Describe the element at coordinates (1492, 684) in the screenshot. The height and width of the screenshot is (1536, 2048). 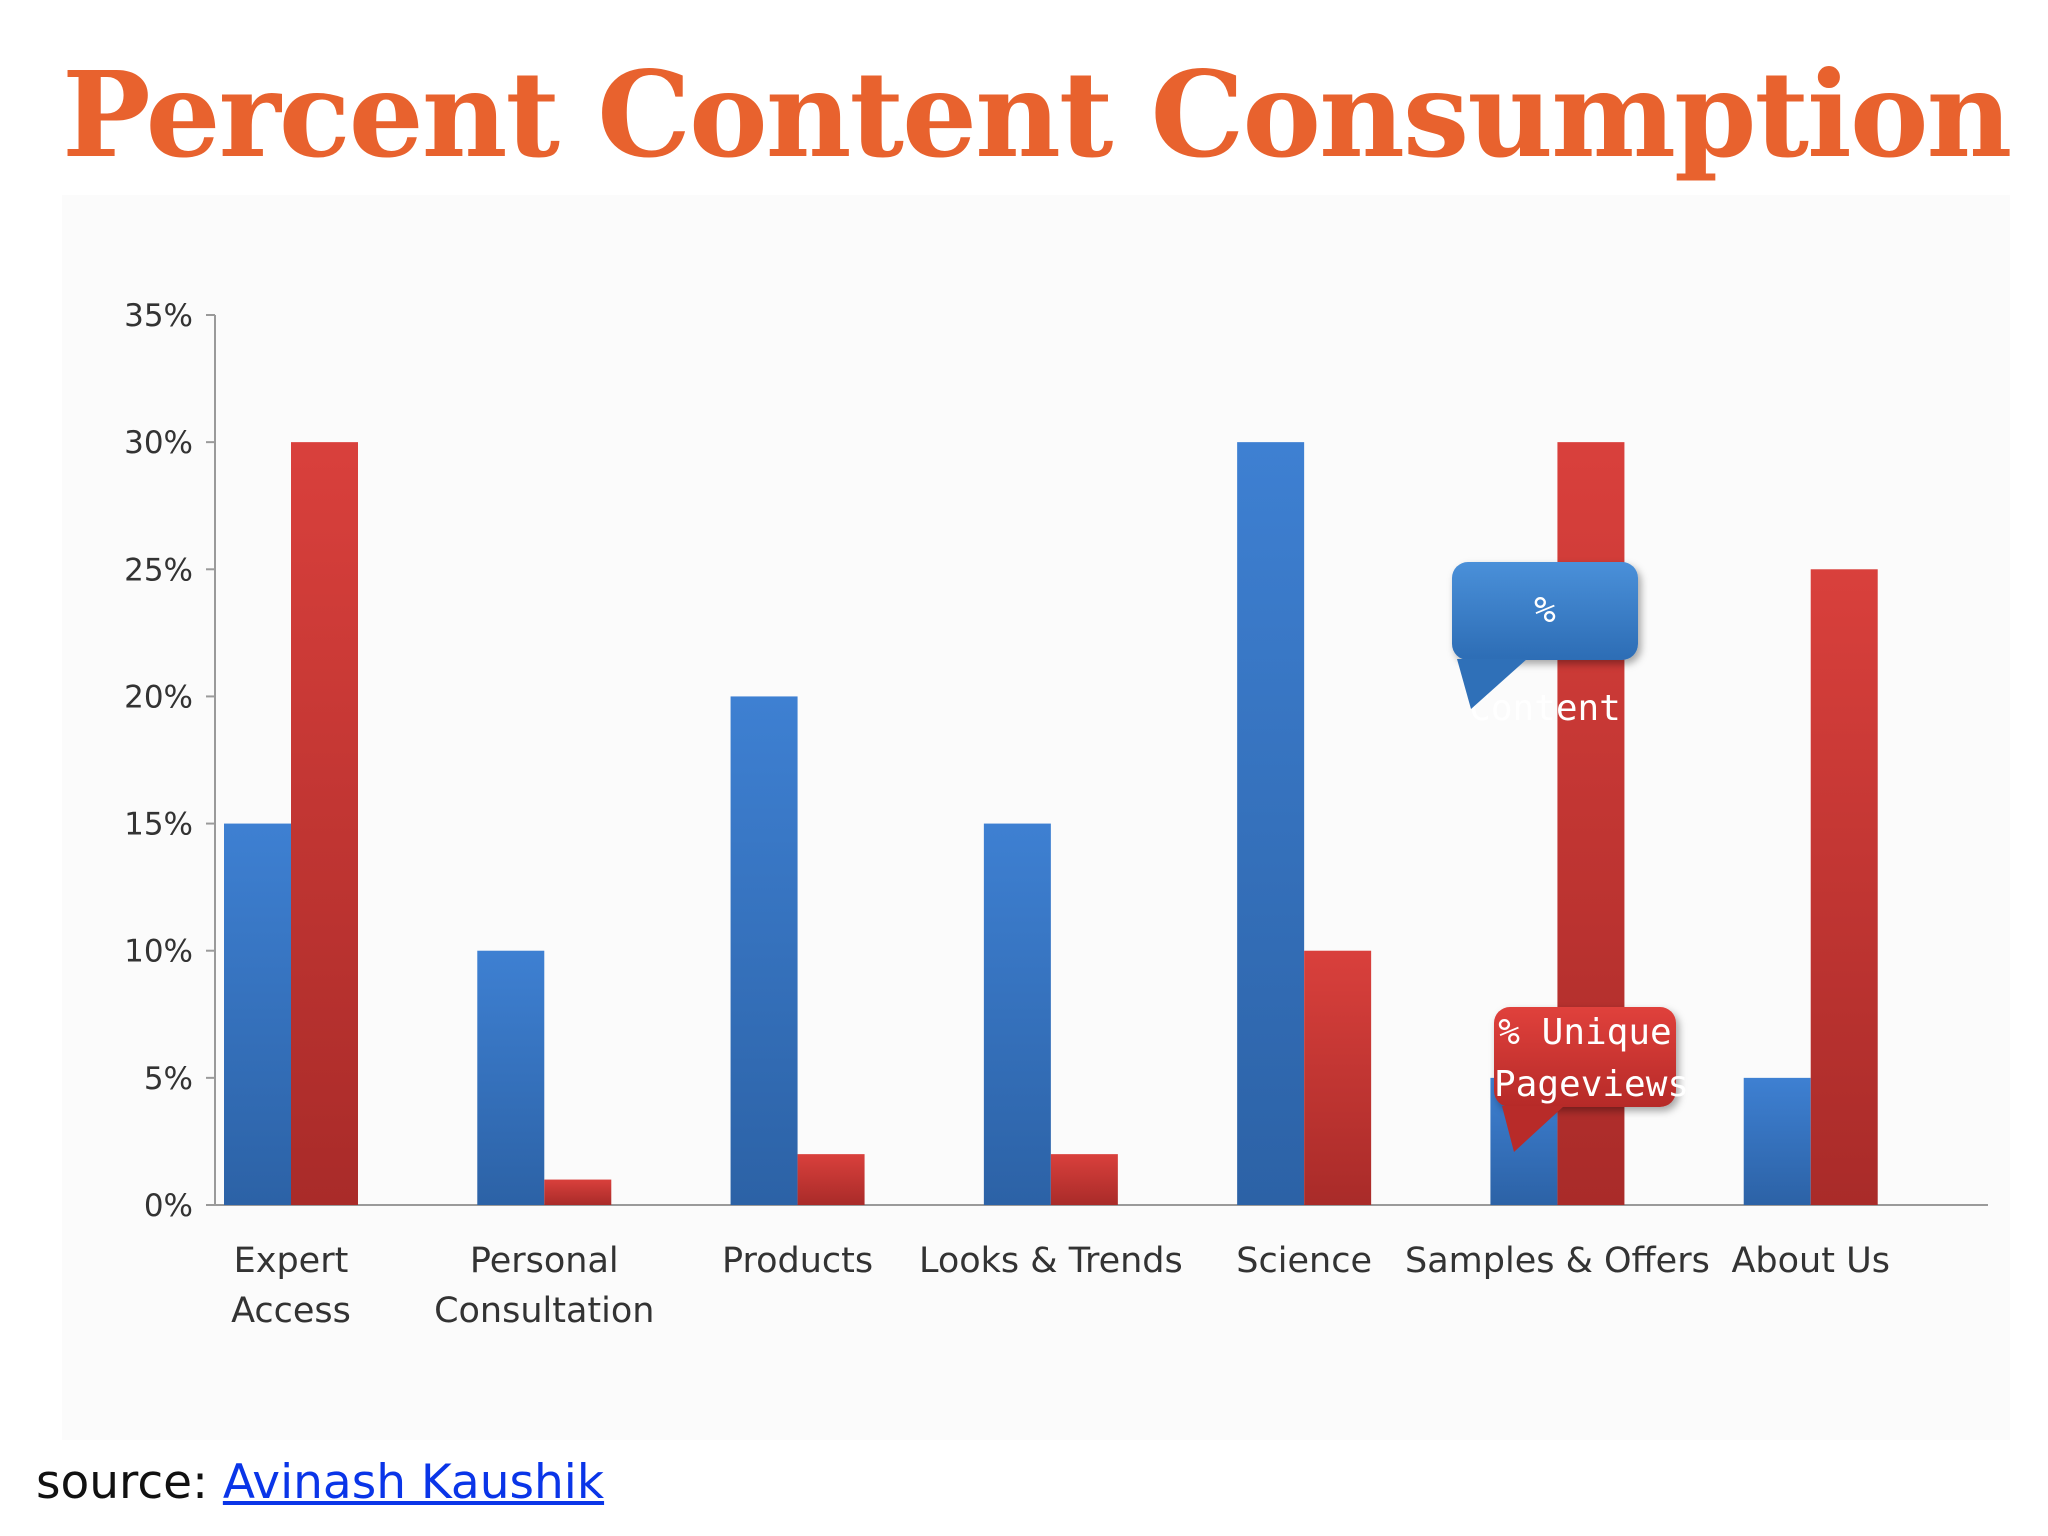
I see `content-callout-pointer` at that location.